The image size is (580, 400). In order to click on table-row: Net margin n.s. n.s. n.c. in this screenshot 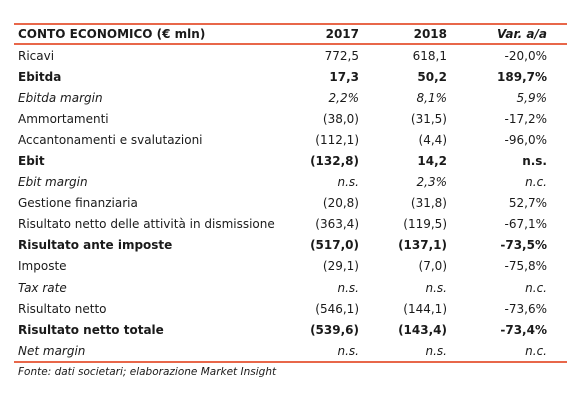, I will do `click(290, 352)`.